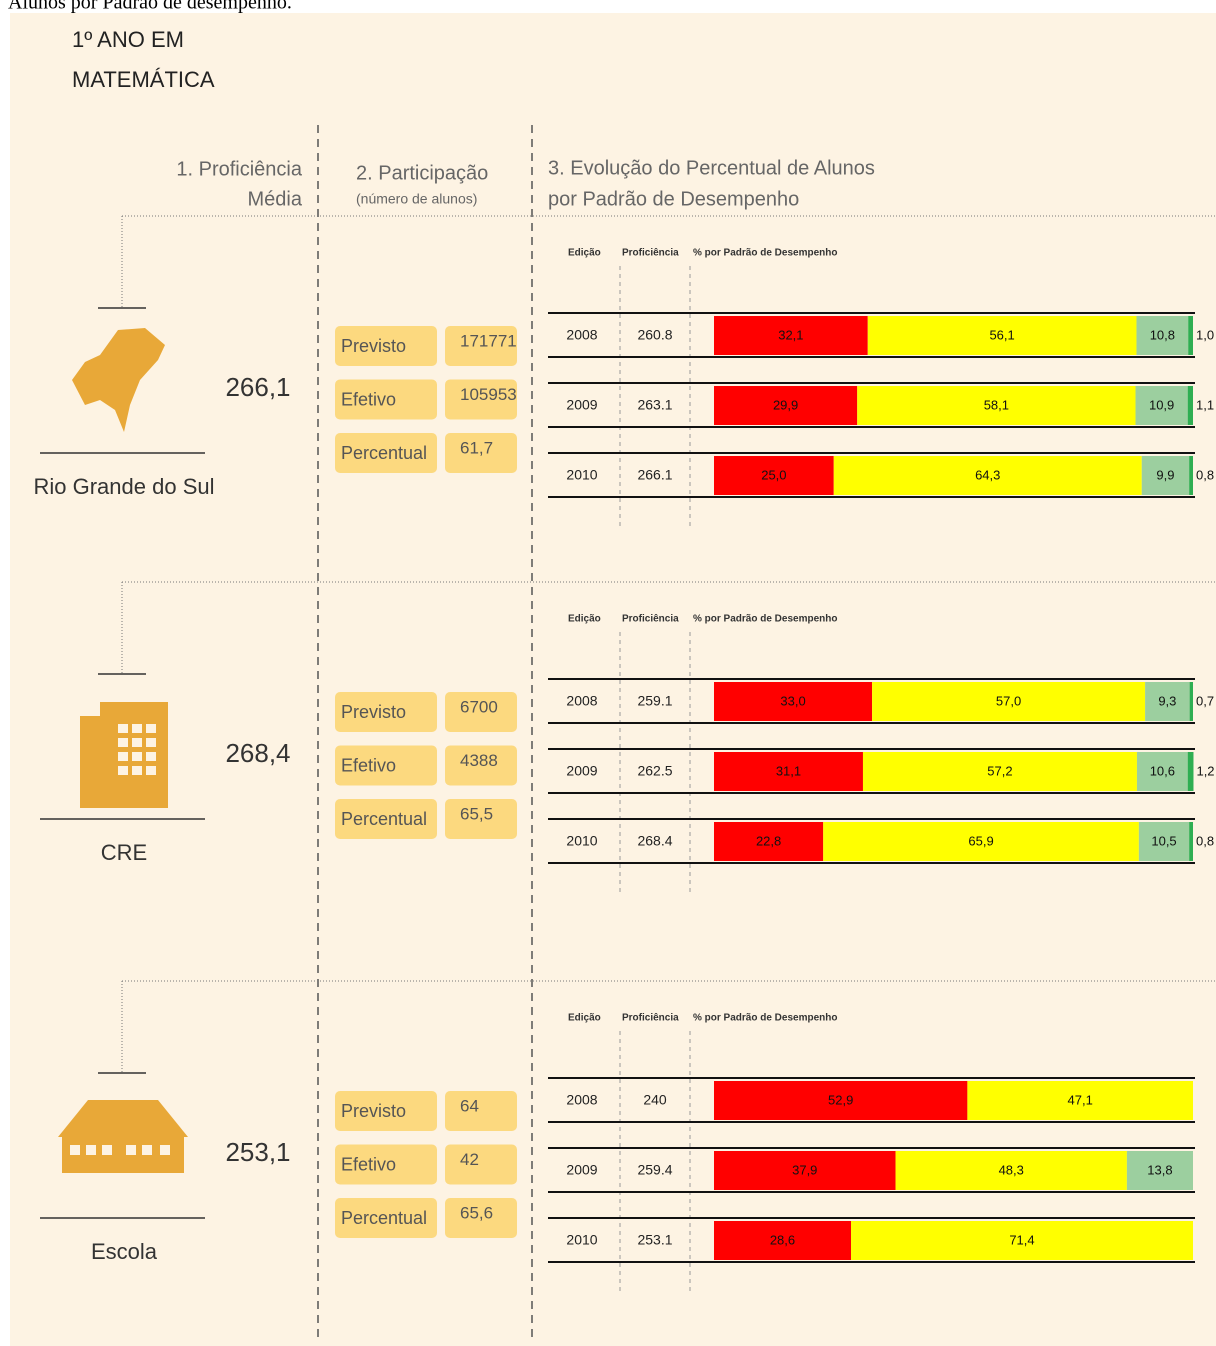 The width and height of the screenshot is (1216, 1346). What do you see at coordinates (1205, 404) in the screenshot?
I see `bar-label: 1,1` at bounding box center [1205, 404].